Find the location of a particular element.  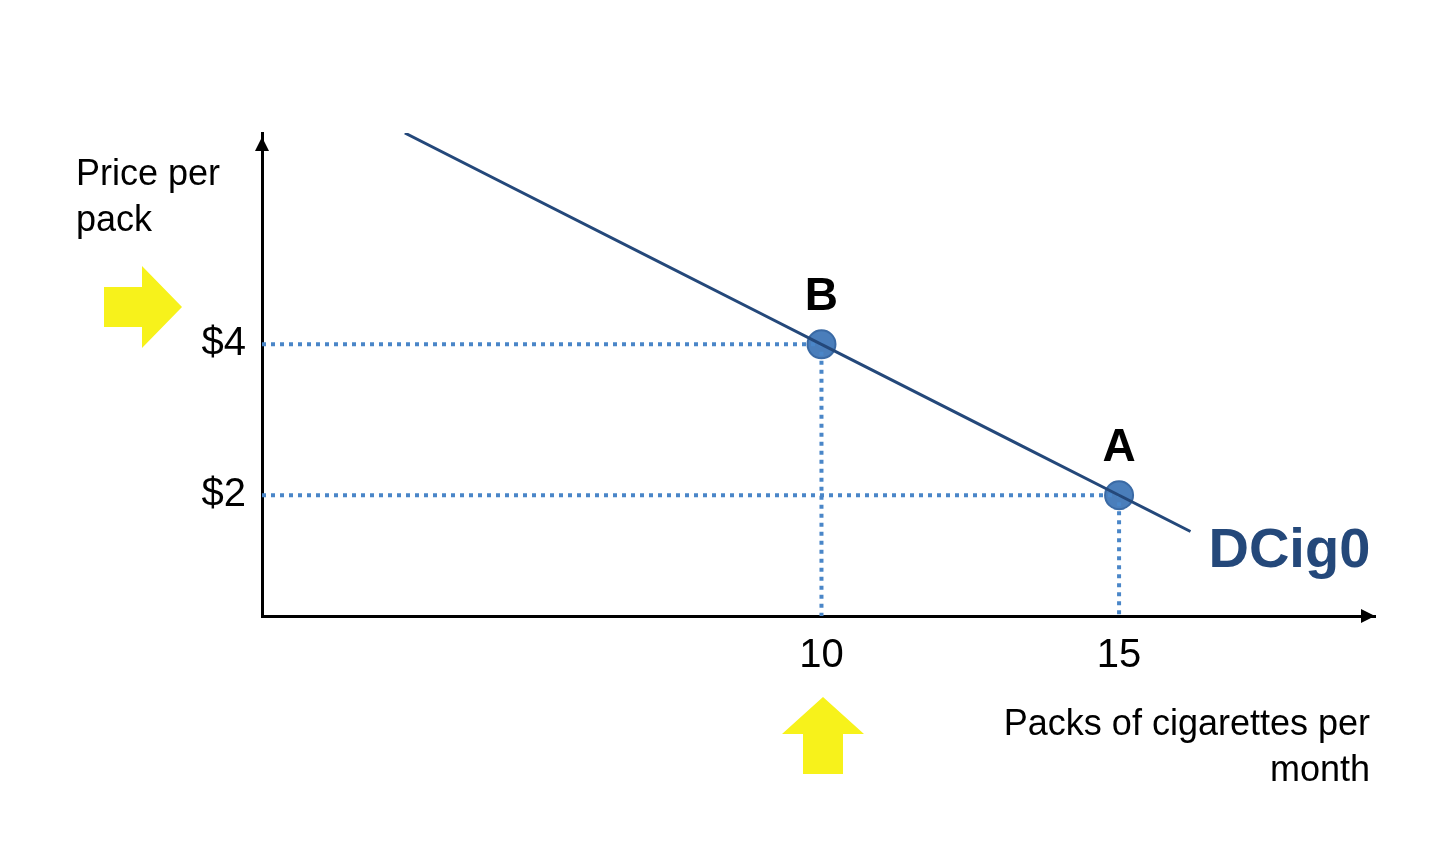

x-axis-title: Packs of cigarettes per month is located at coordinates (1186, 746).